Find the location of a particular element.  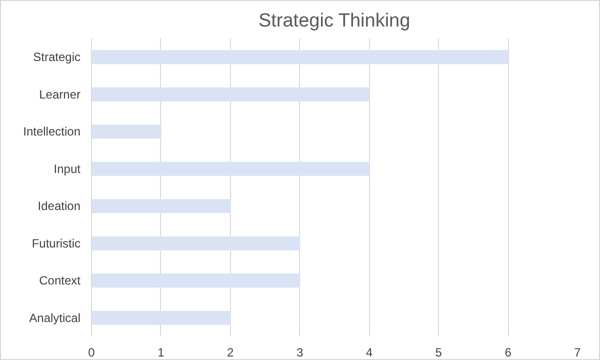

x-tick-label: 0 is located at coordinates (92, 353).